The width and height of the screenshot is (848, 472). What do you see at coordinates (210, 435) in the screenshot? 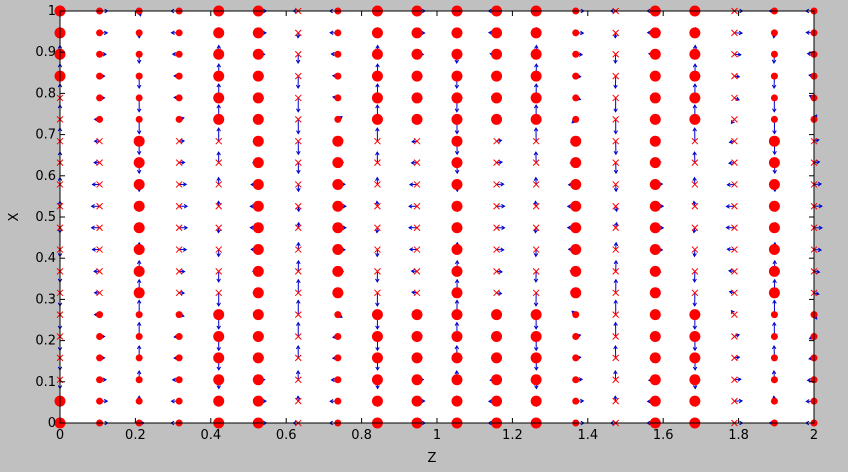
I see `x-tick-label-2: 0.4` at bounding box center [210, 435].